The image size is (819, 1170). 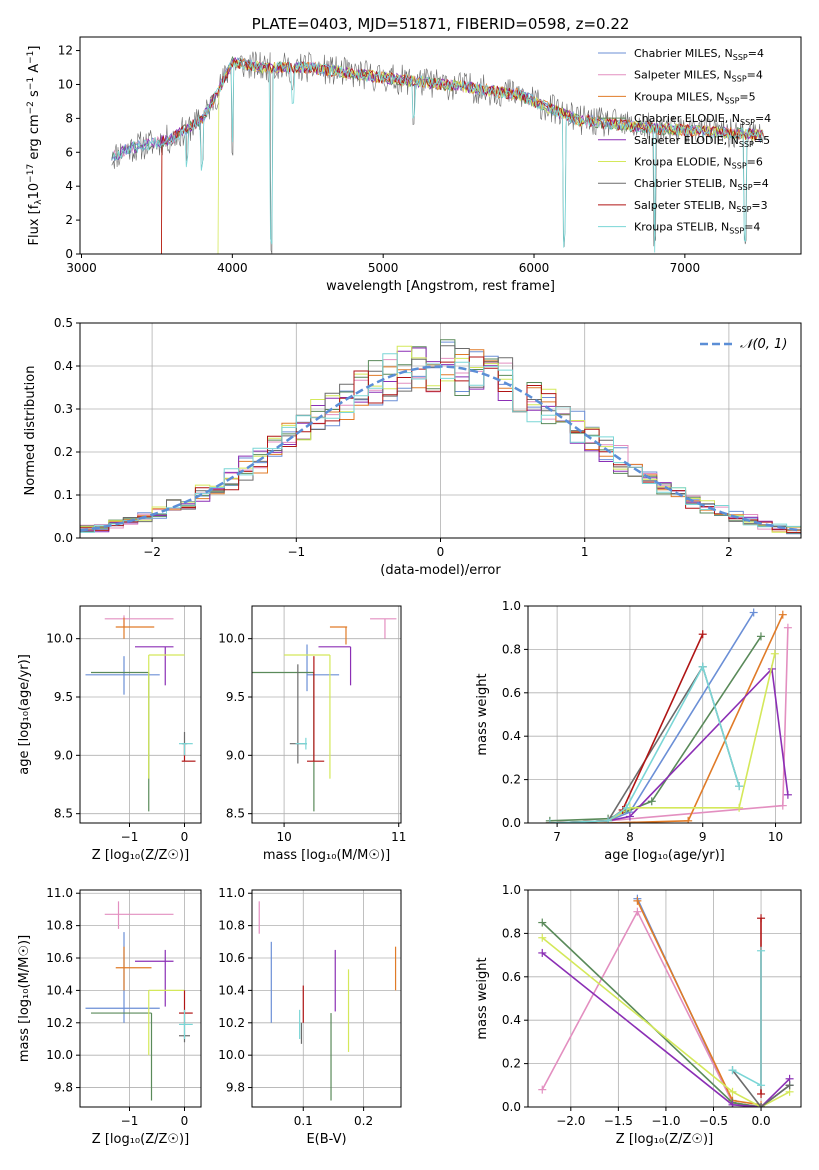 What do you see at coordinates (440, 570) in the screenshot?
I see `residuals-x-axis-label: (data-model)/error` at bounding box center [440, 570].